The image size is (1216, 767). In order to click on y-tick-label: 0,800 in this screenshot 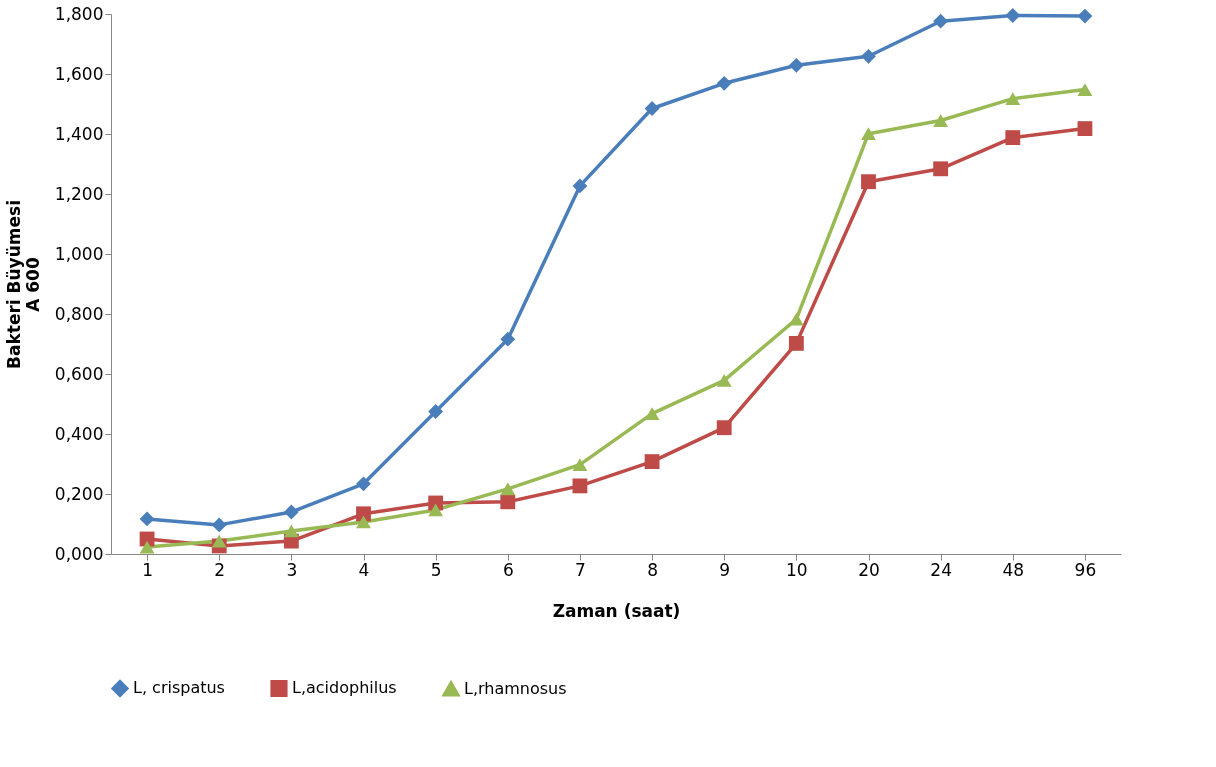, I will do `click(79, 313)`.